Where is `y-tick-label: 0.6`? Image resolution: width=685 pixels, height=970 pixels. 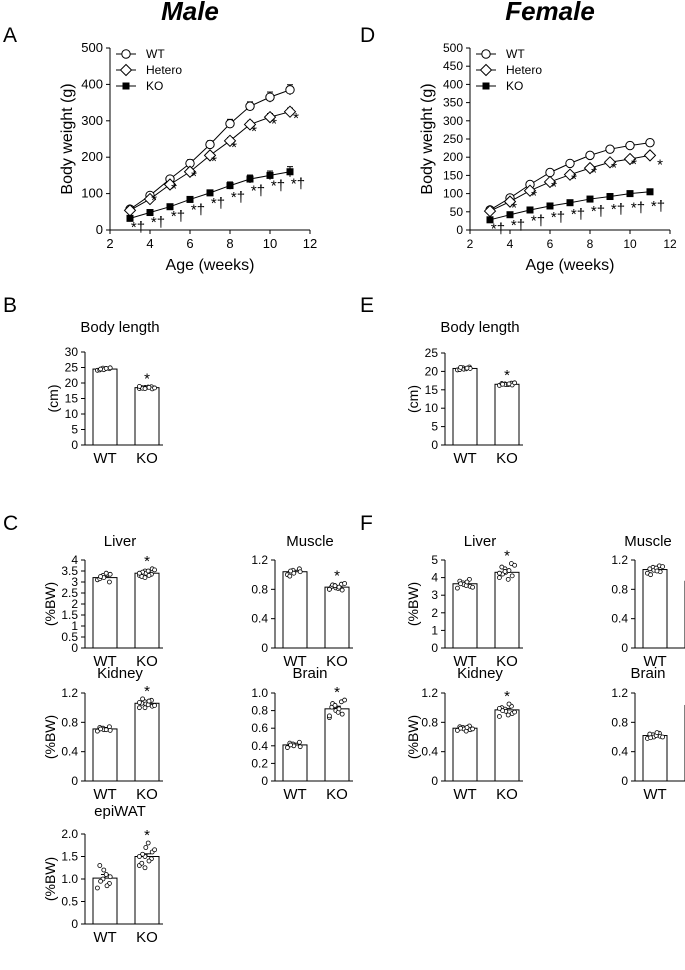 y-tick-label: 0.6 is located at coordinates (259, 728).